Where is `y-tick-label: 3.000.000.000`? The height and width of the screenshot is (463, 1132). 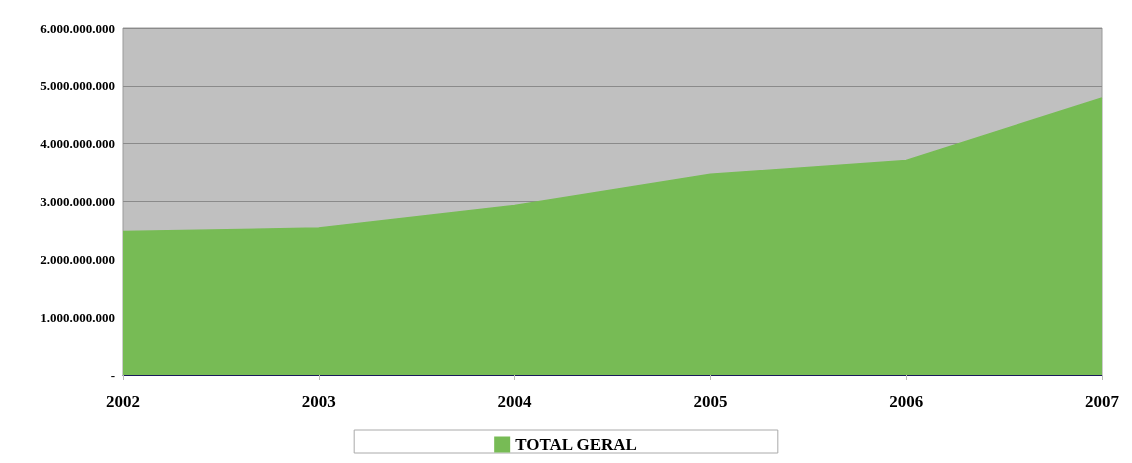
y-tick-label: 3.000.000.000 is located at coordinates (77, 201).